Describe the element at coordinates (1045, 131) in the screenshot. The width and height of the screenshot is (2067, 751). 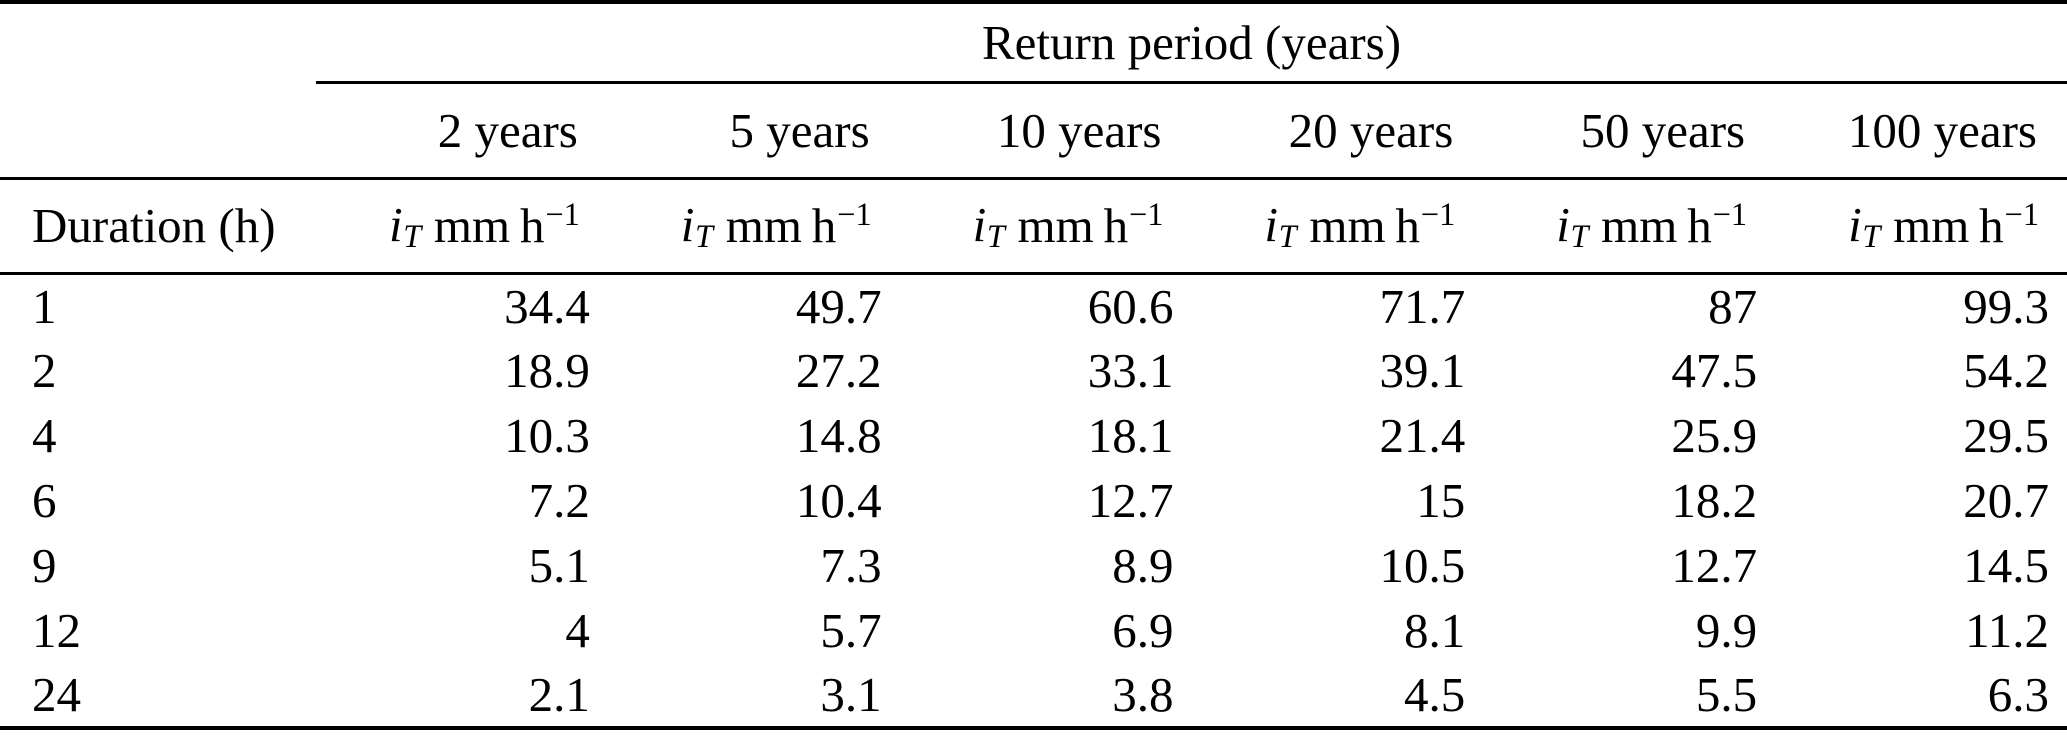
I see `return-period-header-10-years: 10 years` at that location.